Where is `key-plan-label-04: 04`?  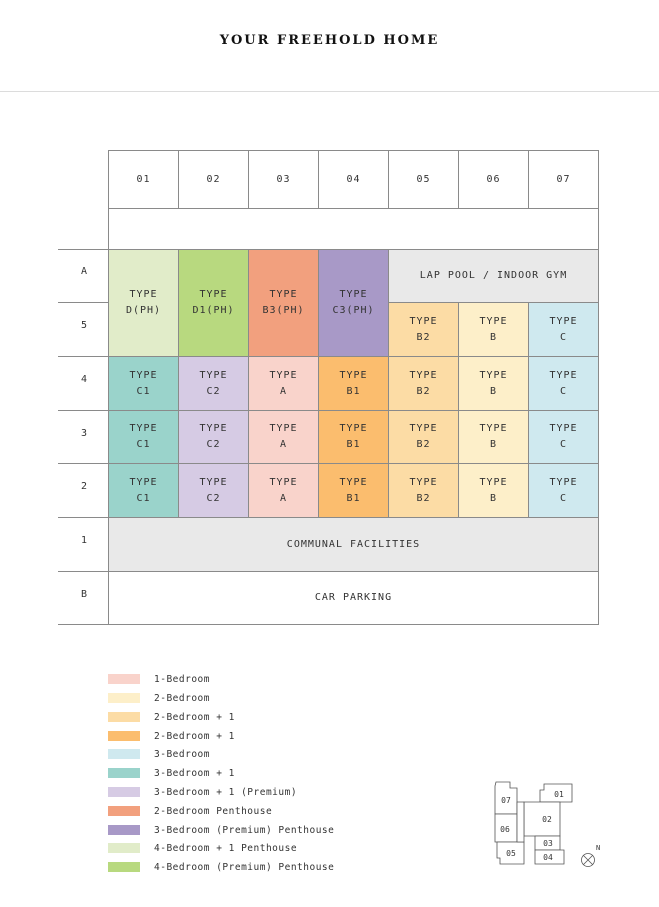
key-plan-label-04: 04 is located at coordinates (548, 857).